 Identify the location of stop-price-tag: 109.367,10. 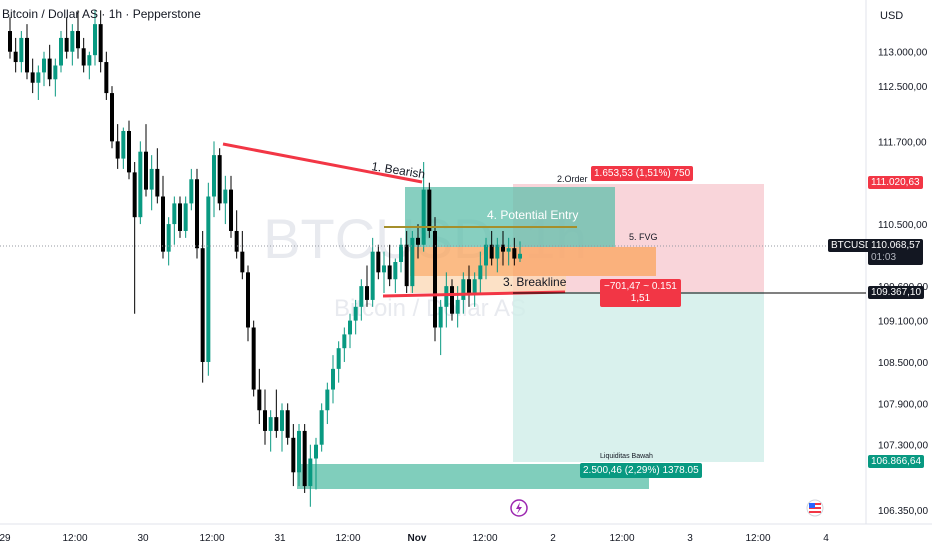
(896, 292).